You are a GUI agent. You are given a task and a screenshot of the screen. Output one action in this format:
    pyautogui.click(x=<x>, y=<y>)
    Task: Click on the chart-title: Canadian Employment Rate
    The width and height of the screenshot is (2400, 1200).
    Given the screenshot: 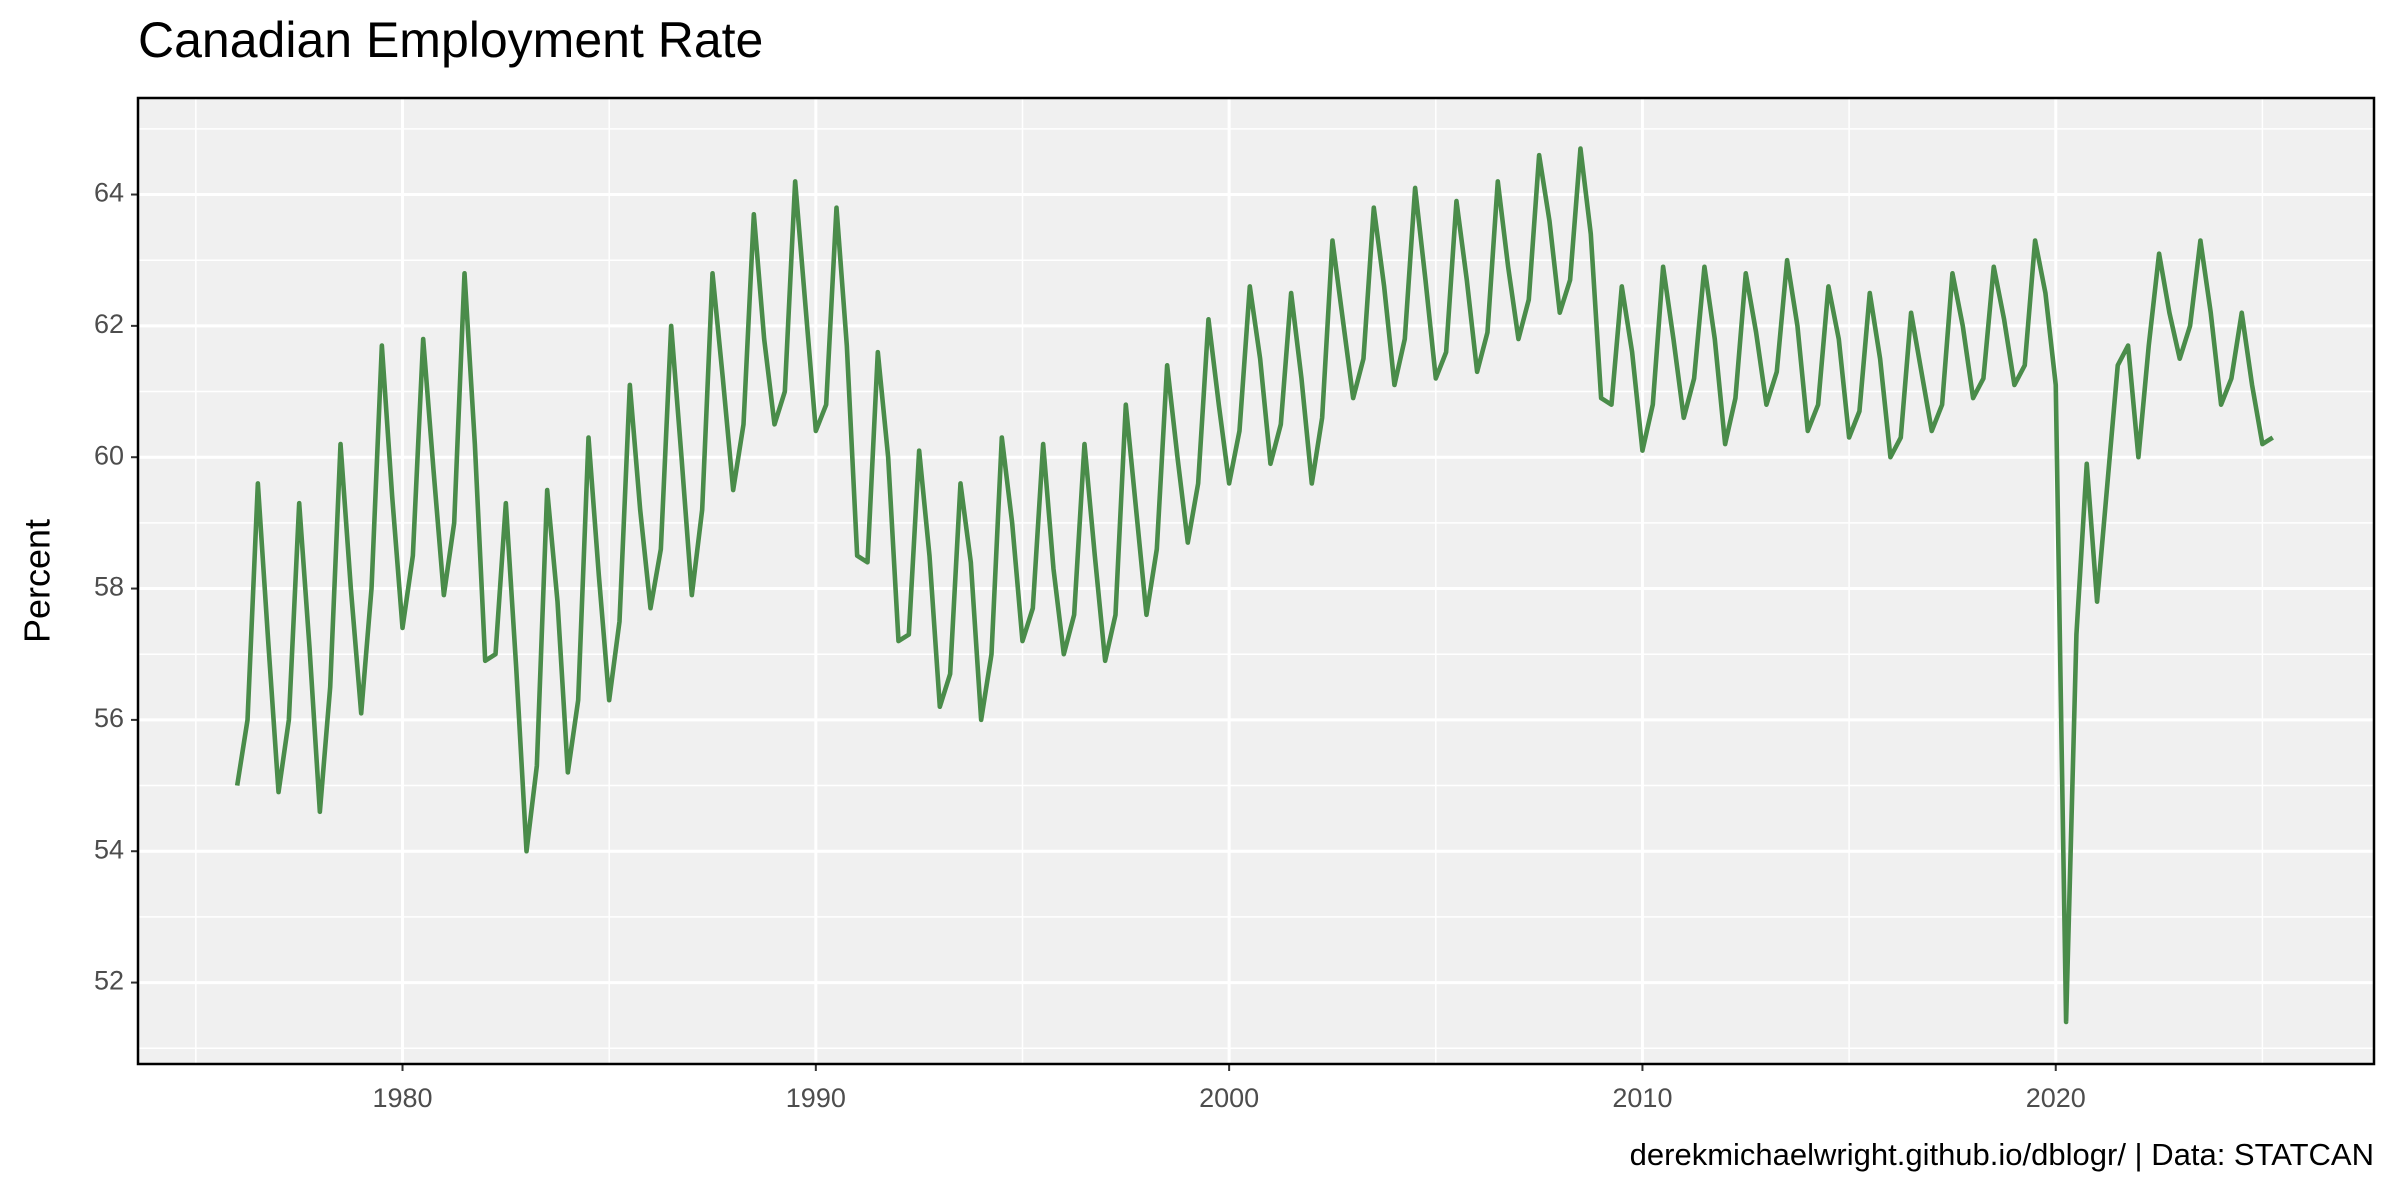 What is the action you would take?
    pyautogui.click(x=450, y=40)
    